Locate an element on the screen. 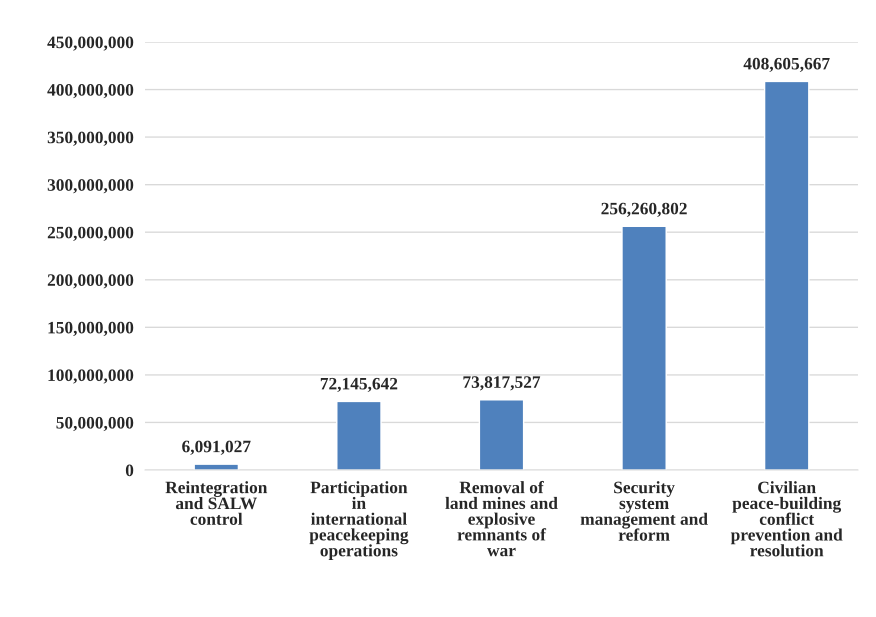 The width and height of the screenshot is (876, 617). data-label: 72,145,642 is located at coordinates (359, 385).